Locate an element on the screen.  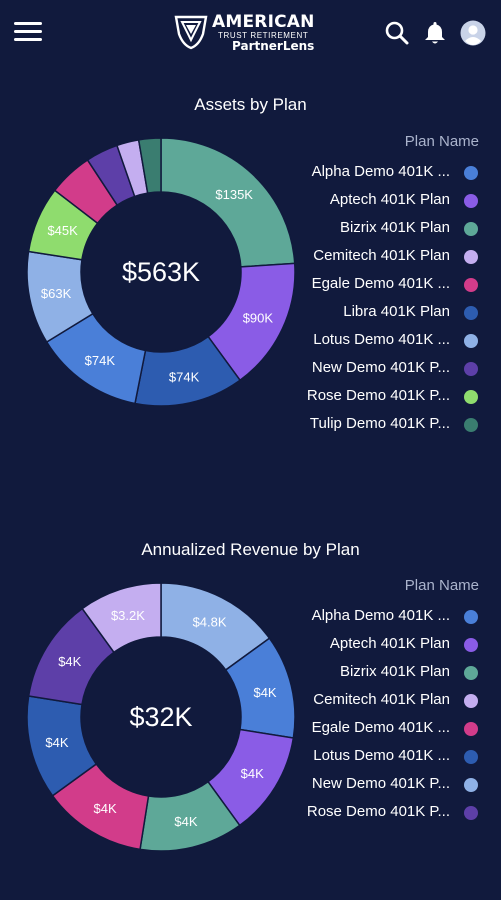
legend-item: Libra 401K Plan is located at coordinates (400, 312).